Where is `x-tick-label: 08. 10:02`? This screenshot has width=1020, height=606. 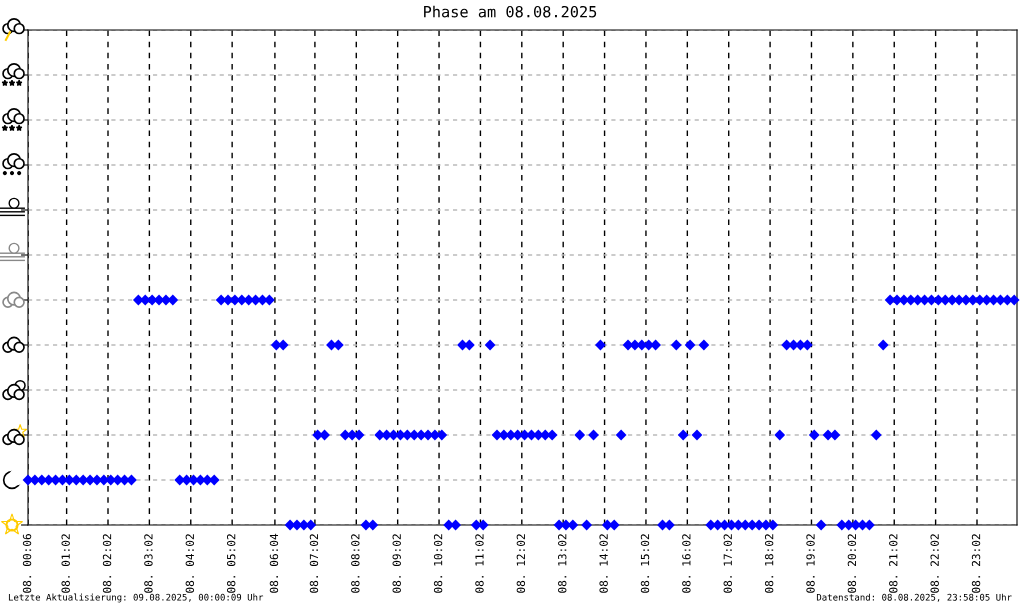 x-tick-label: 08. 10:02 is located at coordinates (438, 563).